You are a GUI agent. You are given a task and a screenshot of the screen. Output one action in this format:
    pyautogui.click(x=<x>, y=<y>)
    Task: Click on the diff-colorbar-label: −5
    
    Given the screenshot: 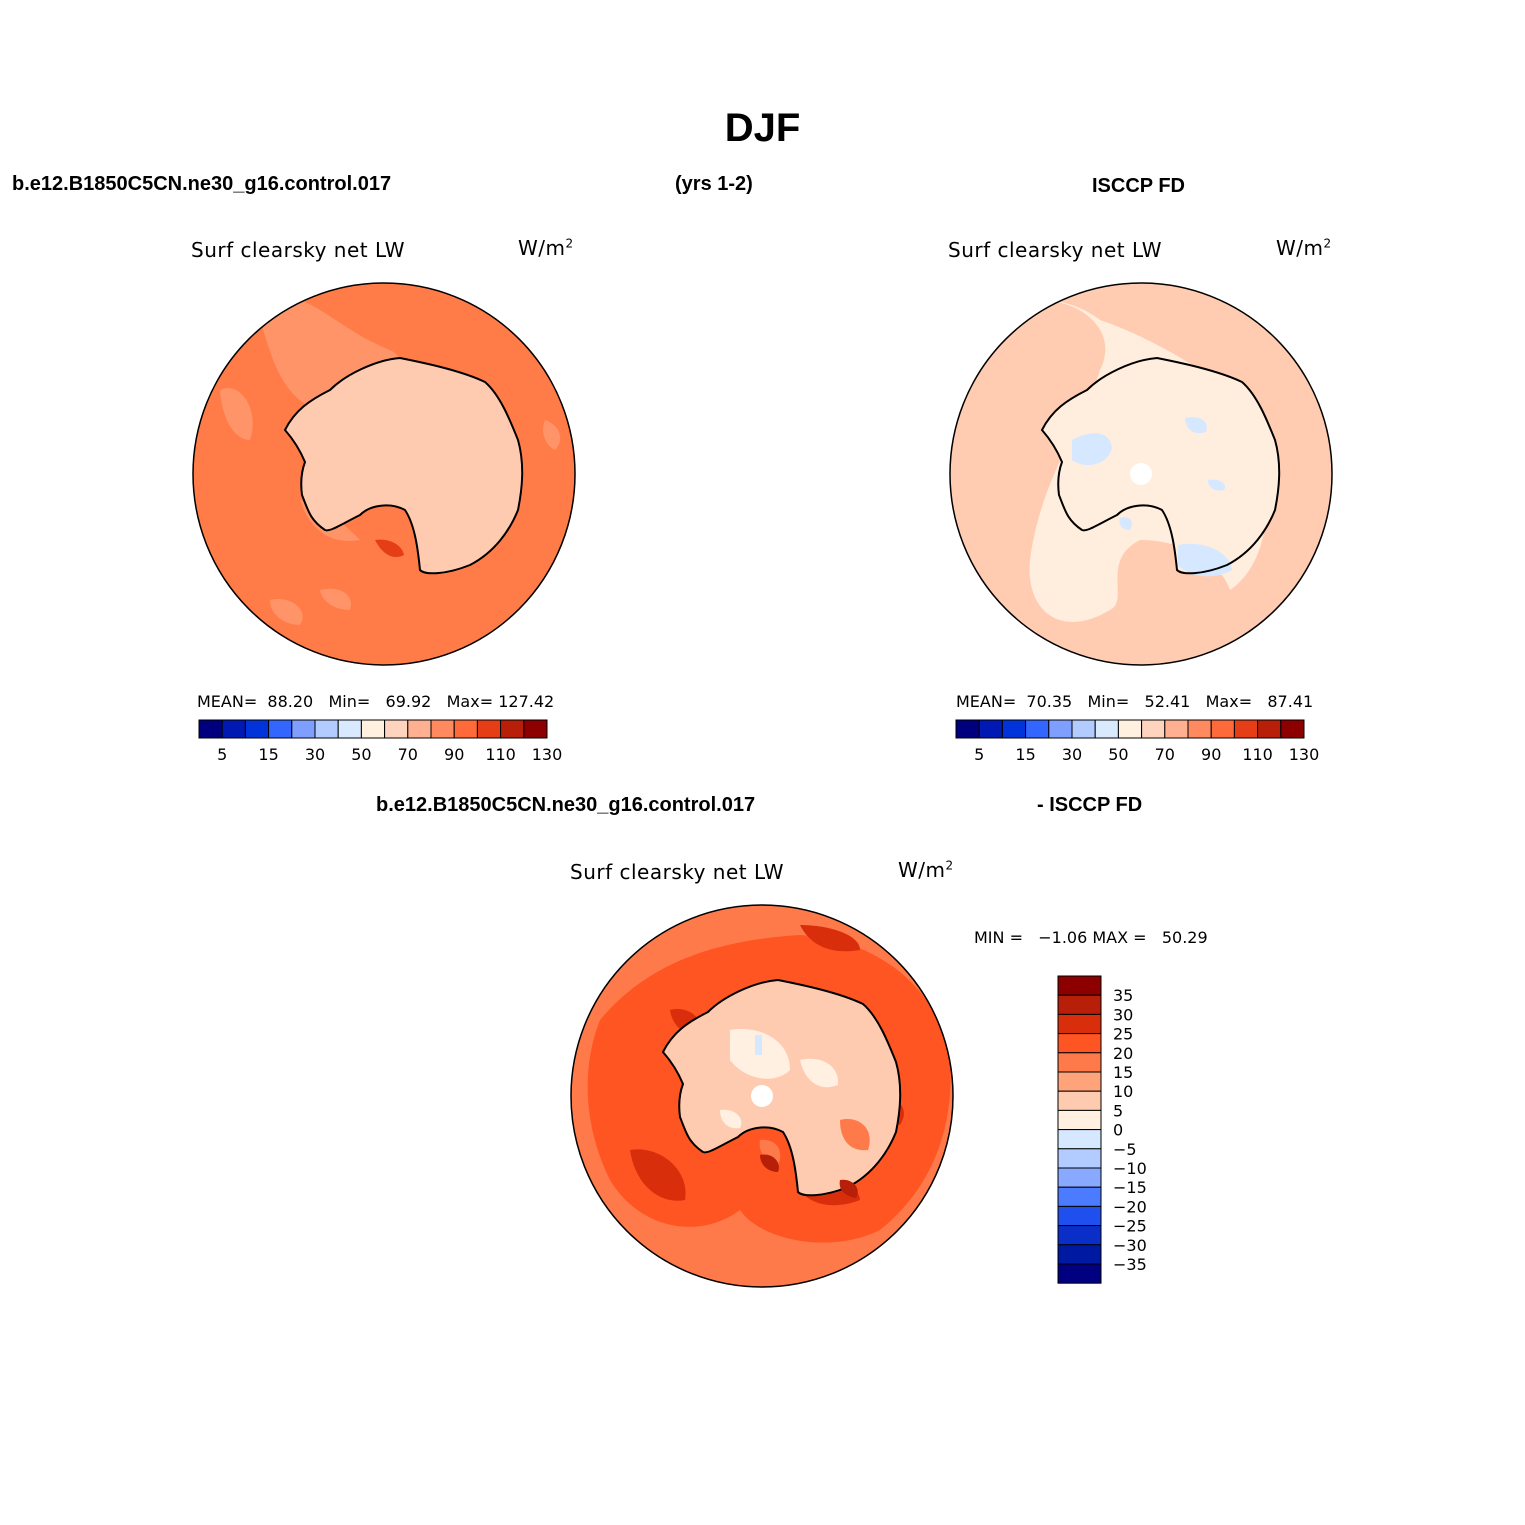 What is the action you would take?
    pyautogui.click(x=1125, y=1149)
    